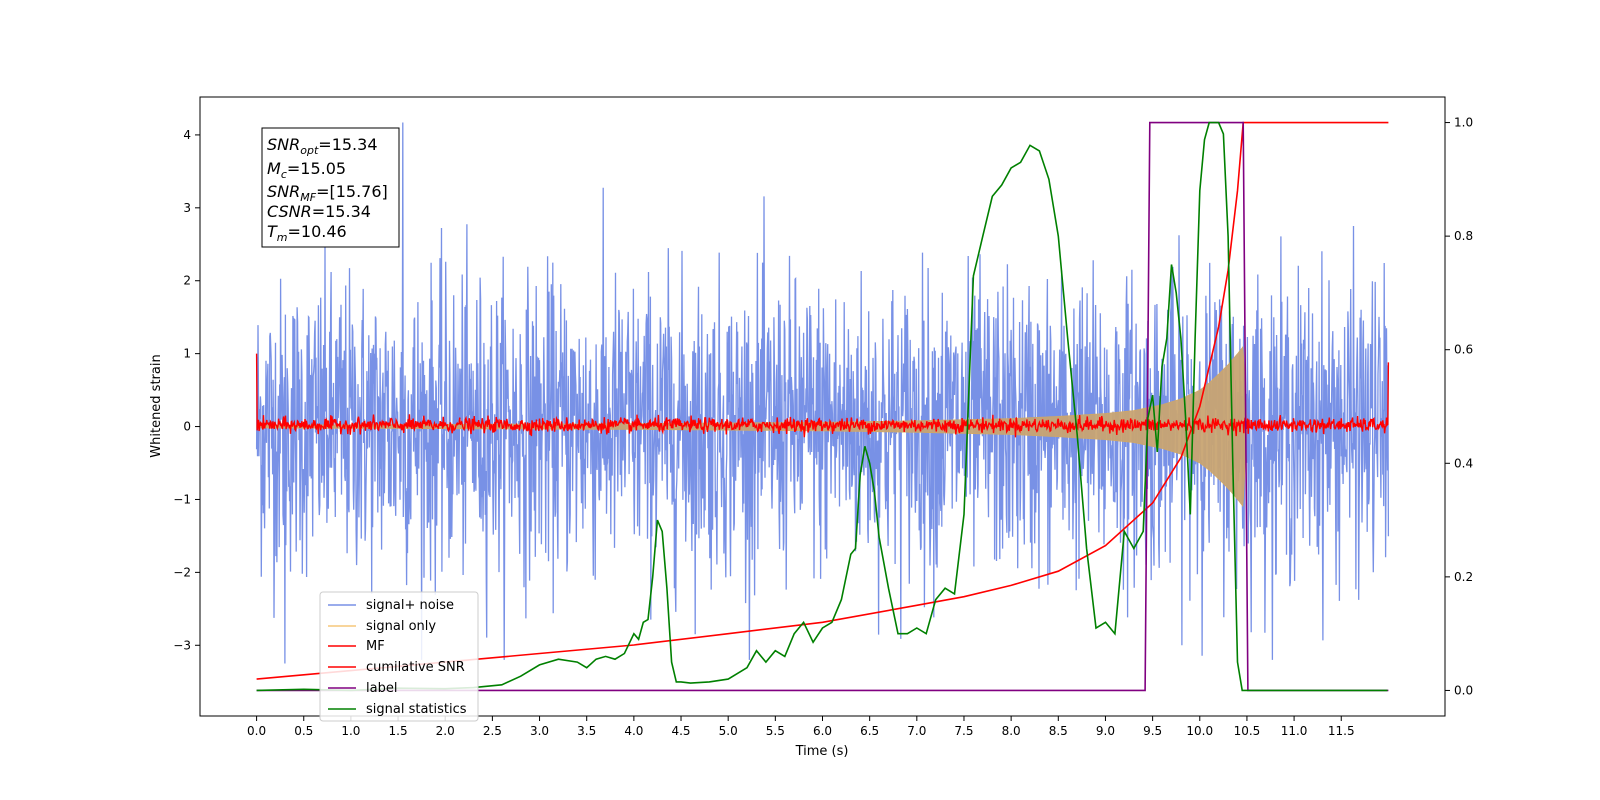 The height and width of the screenshot is (800, 1600). What do you see at coordinates (375, 646) in the screenshot?
I see `legend-label-mf: MF` at bounding box center [375, 646].